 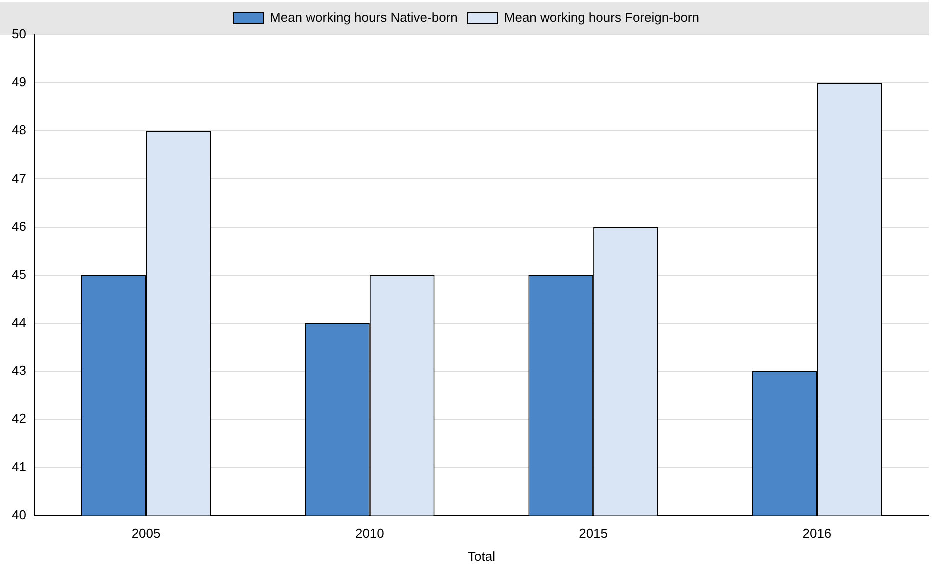 I want to click on y-tick-label: 40, so click(x=19, y=514).